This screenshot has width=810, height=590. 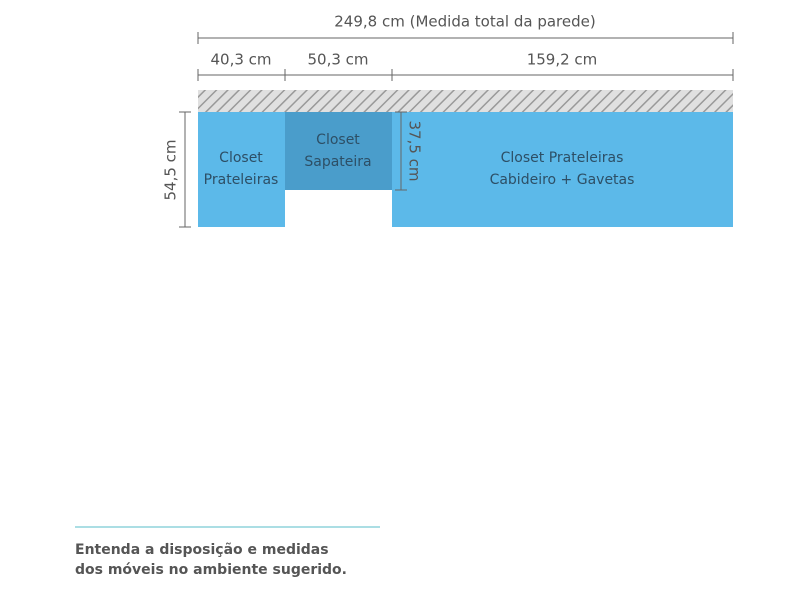 What do you see at coordinates (240, 60) in the screenshot?
I see `segment-label: 40,3 cm` at bounding box center [240, 60].